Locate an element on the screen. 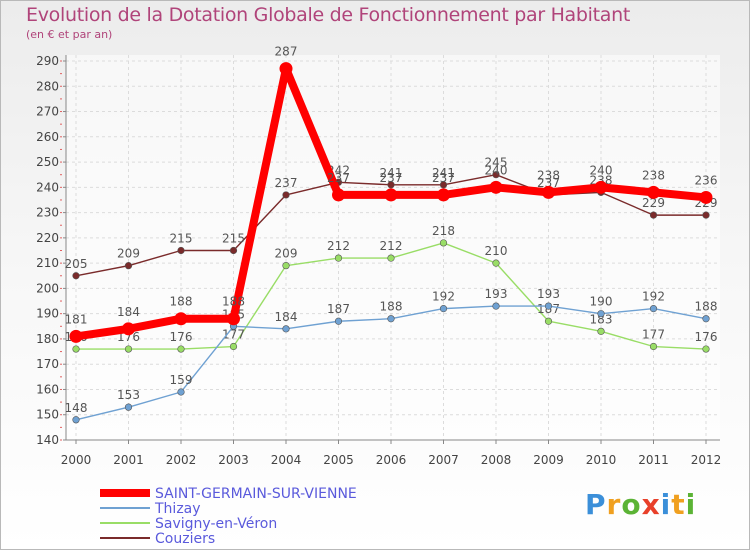 The height and width of the screenshot is (550, 750). y-tick-label: 240 is located at coordinates (47, 187).